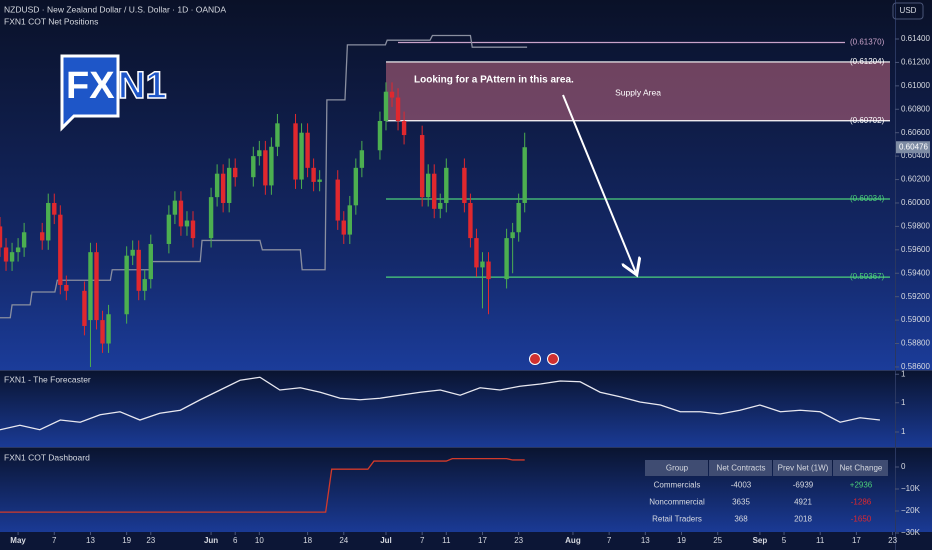 This screenshot has height=550, width=932. What do you see at coordinates (903, 431) in the screenshot?
I see `y-tick-label: 1` at bounding box center [903, 431].